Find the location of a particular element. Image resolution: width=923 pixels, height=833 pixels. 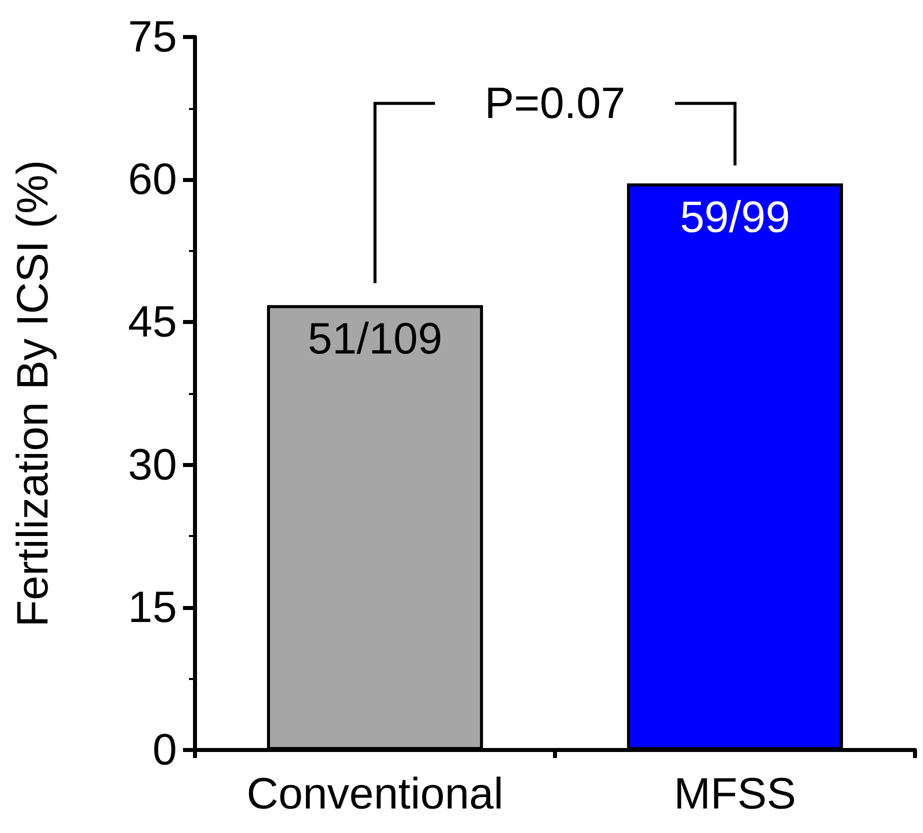

y-tick-label: 45 is located at coordinates (152, 322).